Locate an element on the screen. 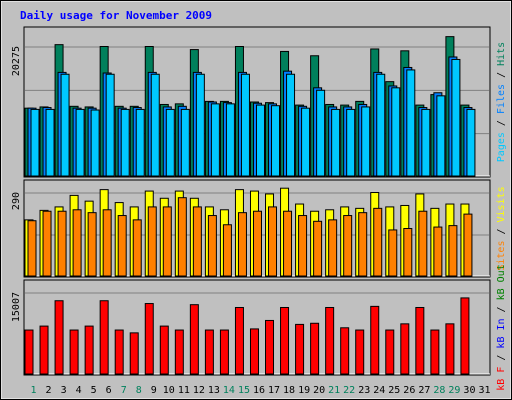  day-label: 7 is located at coordinates (124, 390).